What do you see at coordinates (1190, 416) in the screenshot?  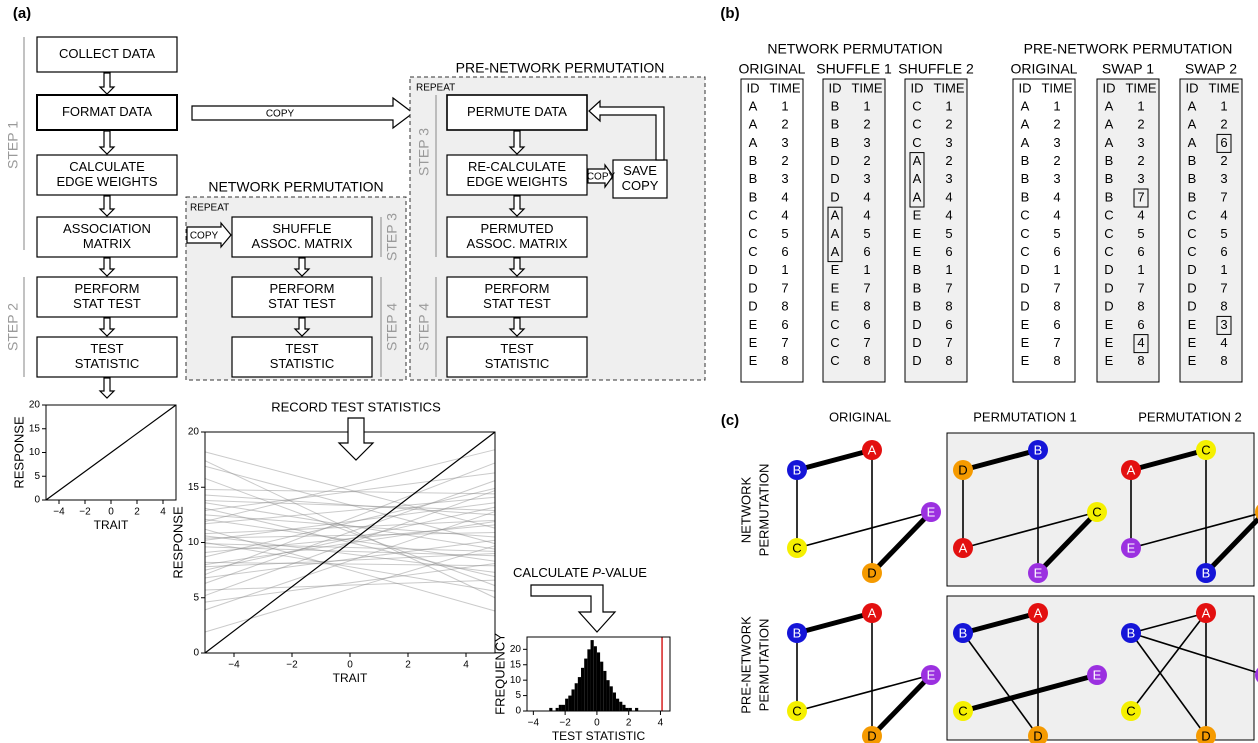 I see `column-title: PERMUTATION 2` at bounding box center [1190, 416].